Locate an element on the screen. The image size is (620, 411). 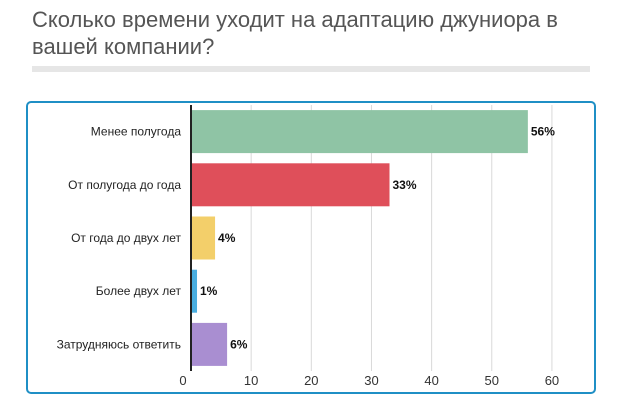
category-label: Более двух лет is located at coordinates (139, 291).